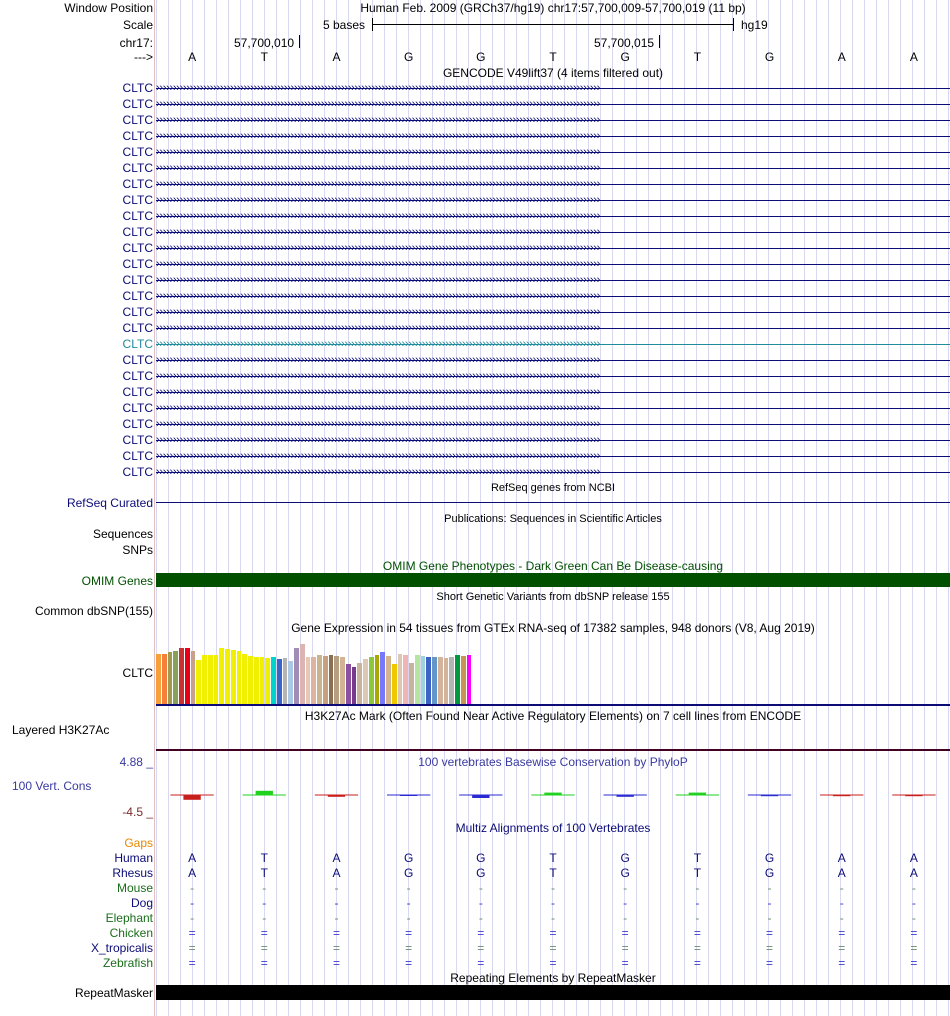 The height and width of the screenshot is (1016, 950). I want to click on multiz-species-label: Zebrafish, so click(127, 963).